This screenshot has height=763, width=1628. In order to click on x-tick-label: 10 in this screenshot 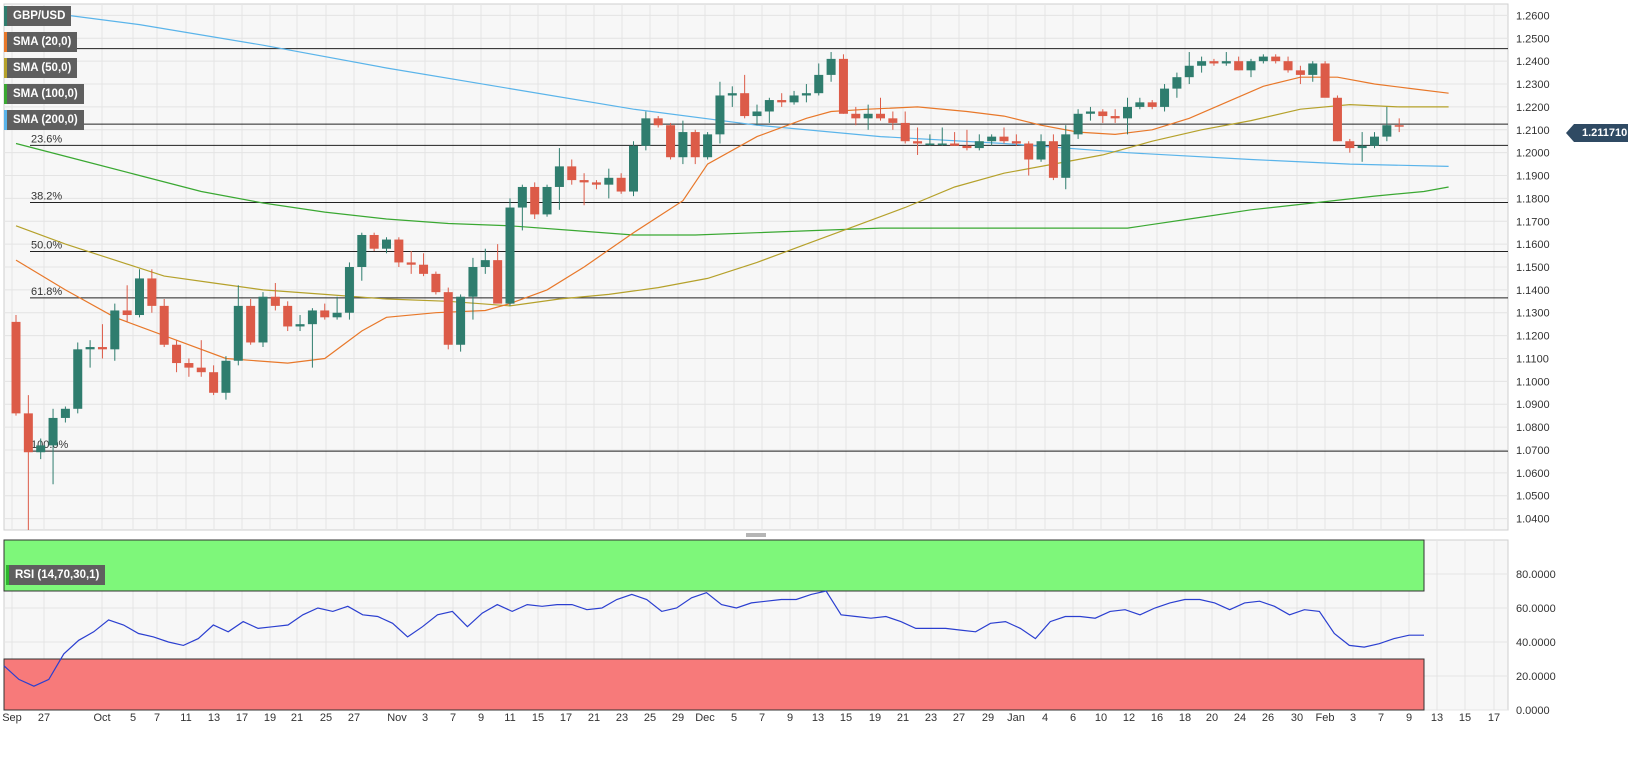, I will do `click(1101, 718)`.